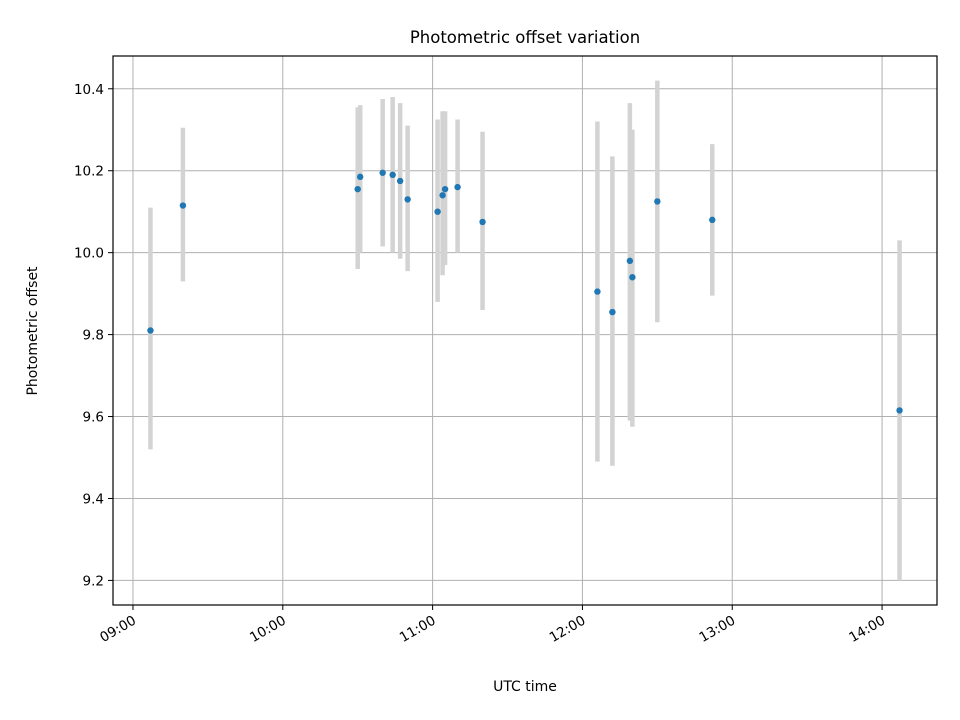 Image resolution: width=960 pixels, height=720 pixels. I want to click on x-tick-label: 14:00, so click(867, 629).